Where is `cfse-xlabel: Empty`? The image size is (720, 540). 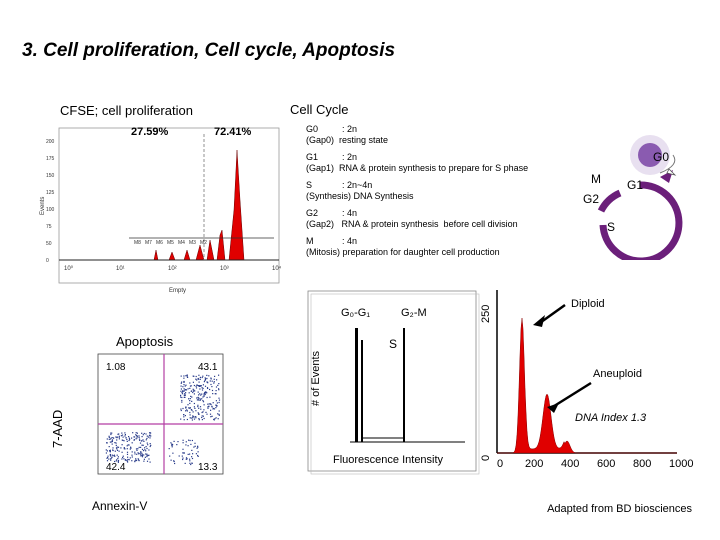 cfse-xlabel: Empty is located at coordinates (177, 291).